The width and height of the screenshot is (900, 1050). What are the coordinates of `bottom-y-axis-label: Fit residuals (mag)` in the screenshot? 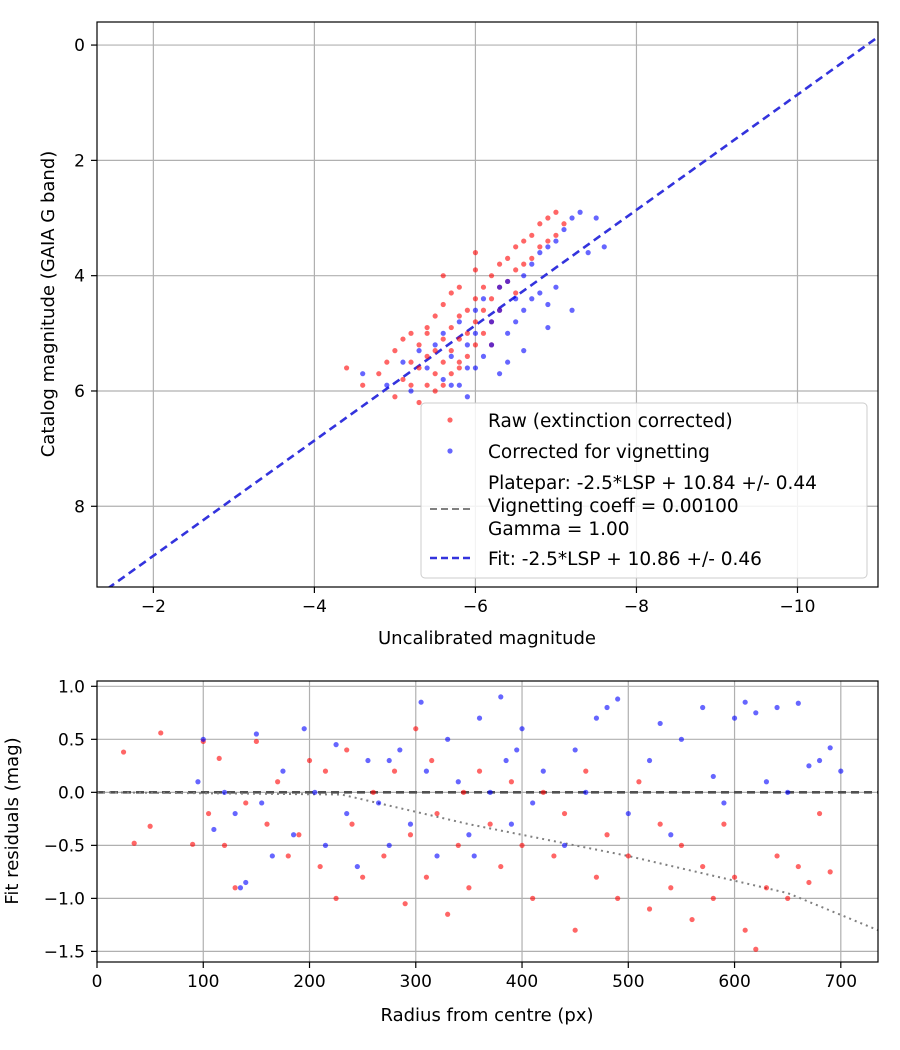 It's located at (12, 820).